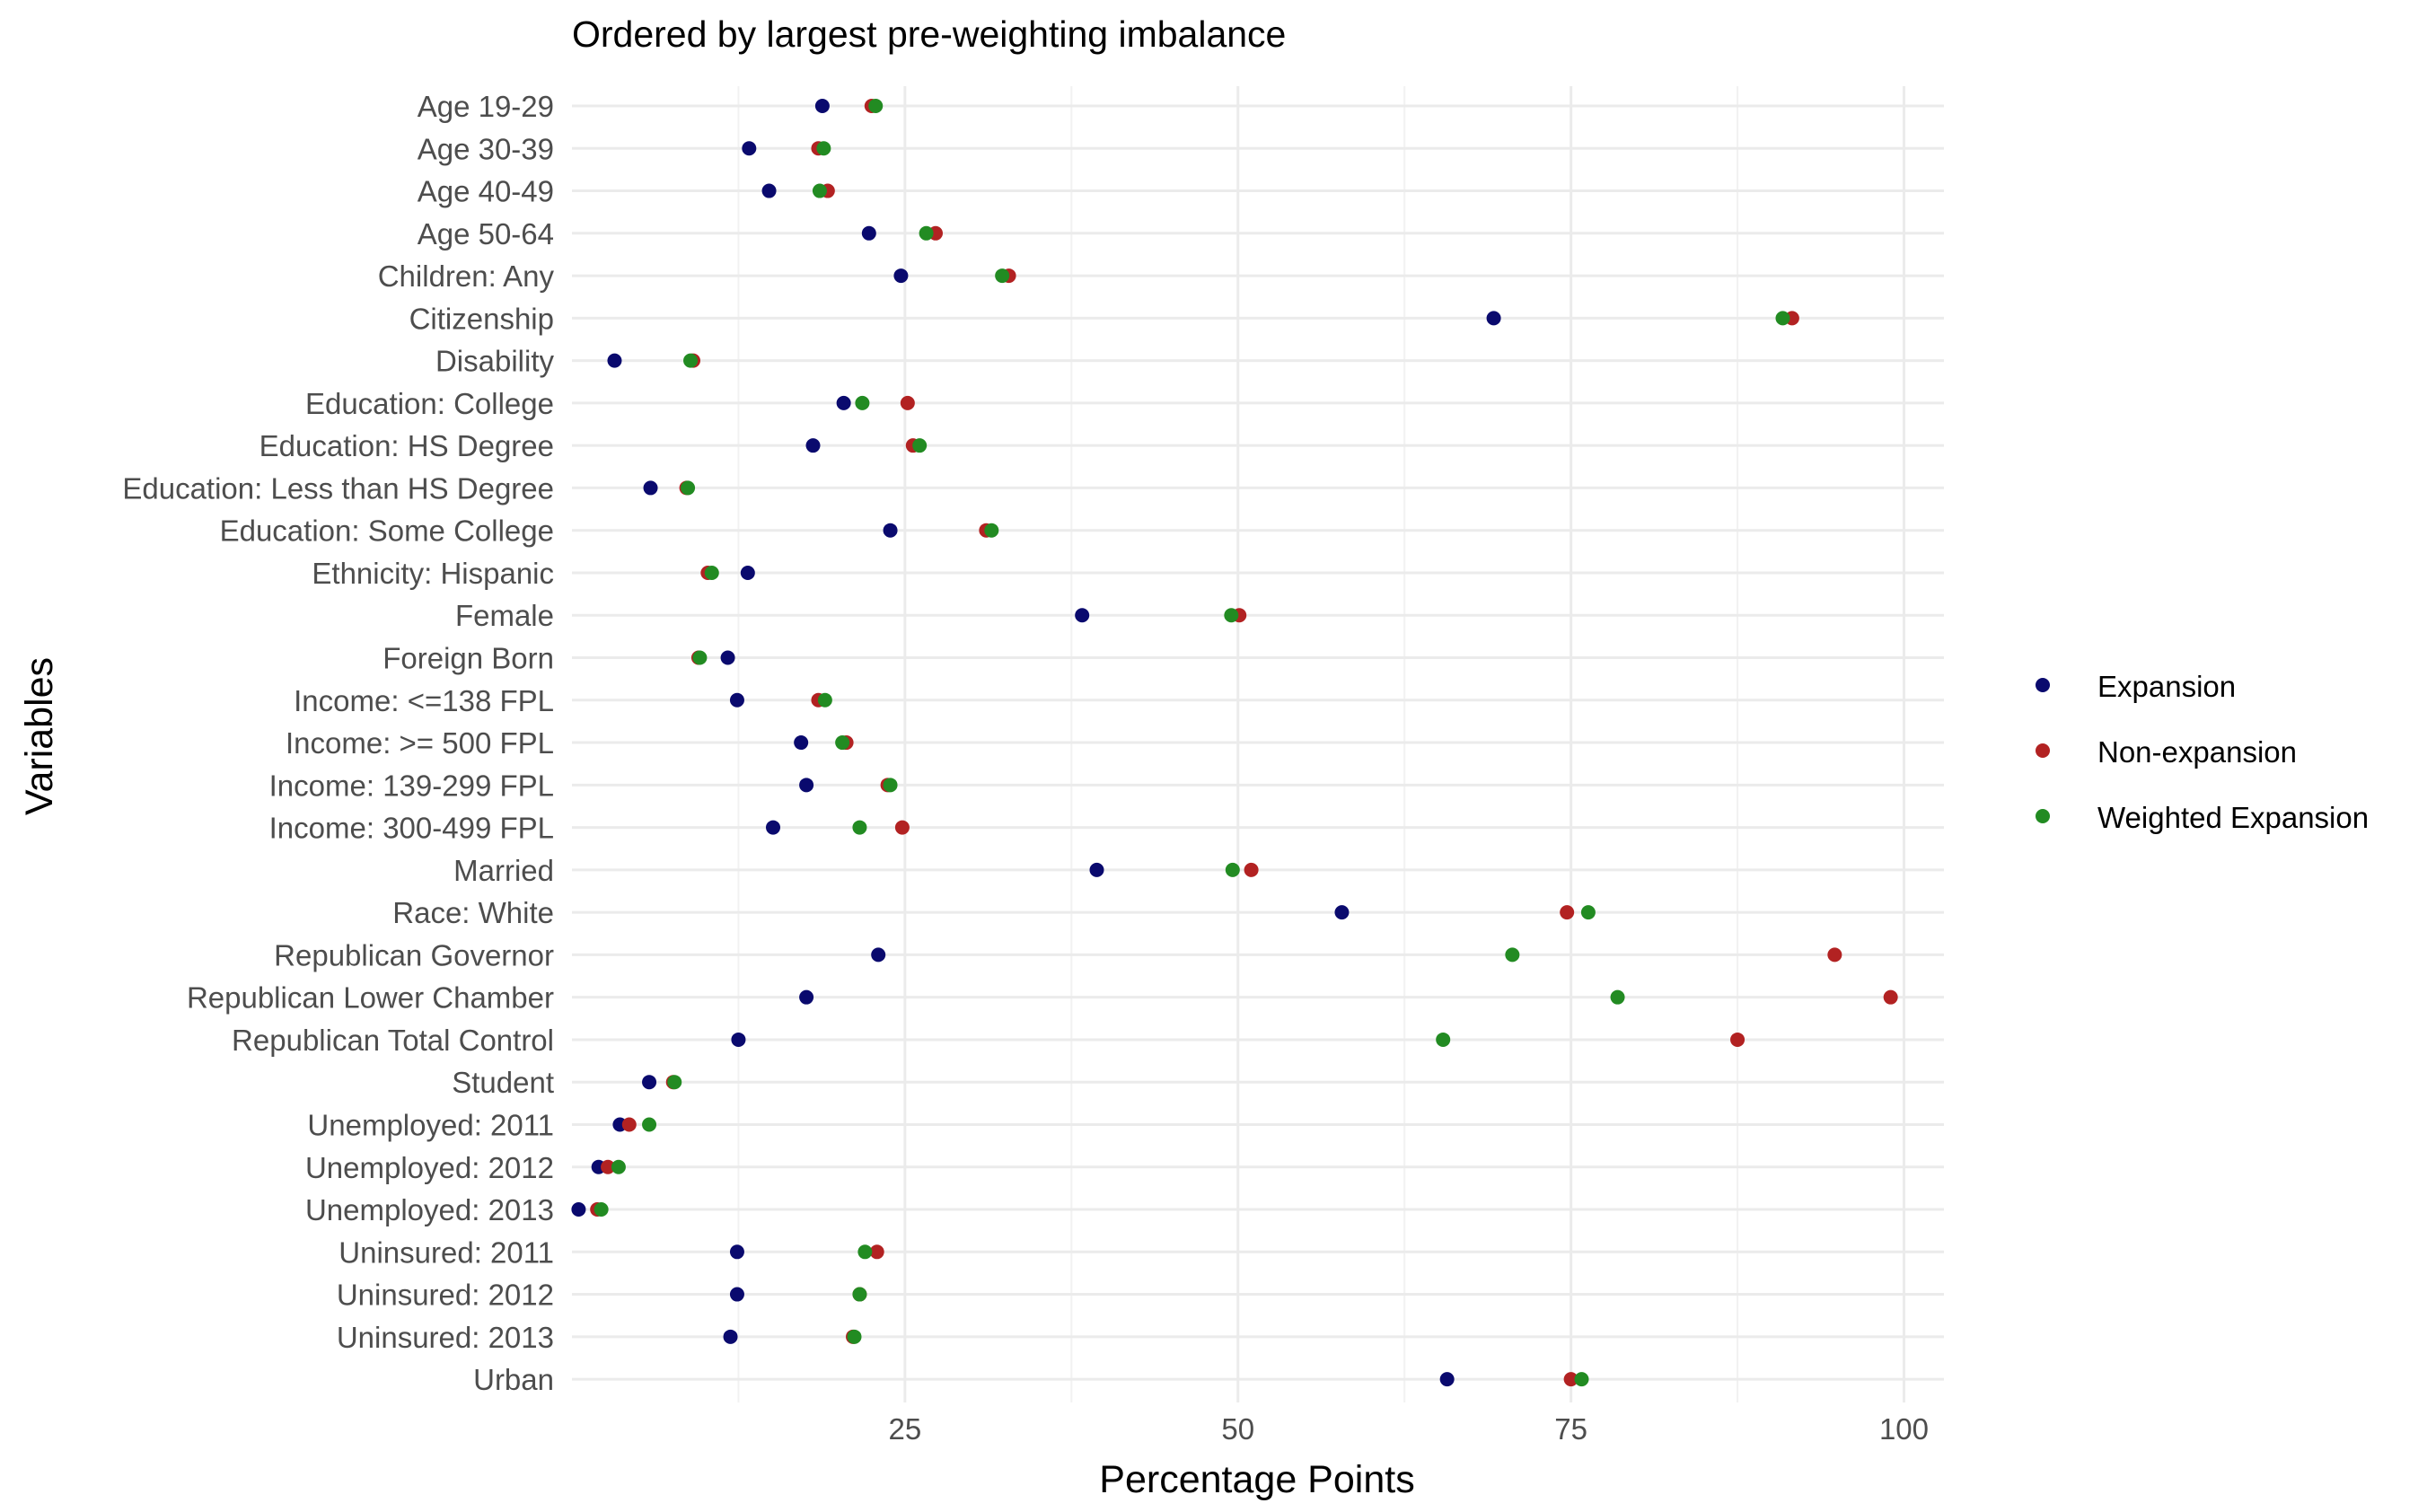 The image size is (2427, 1512). What do you see at coordinates (2197, 752) in the screenshot?
I see `legend-label-non-expansion: Non-expansion` at bounding box center [2197, 752].